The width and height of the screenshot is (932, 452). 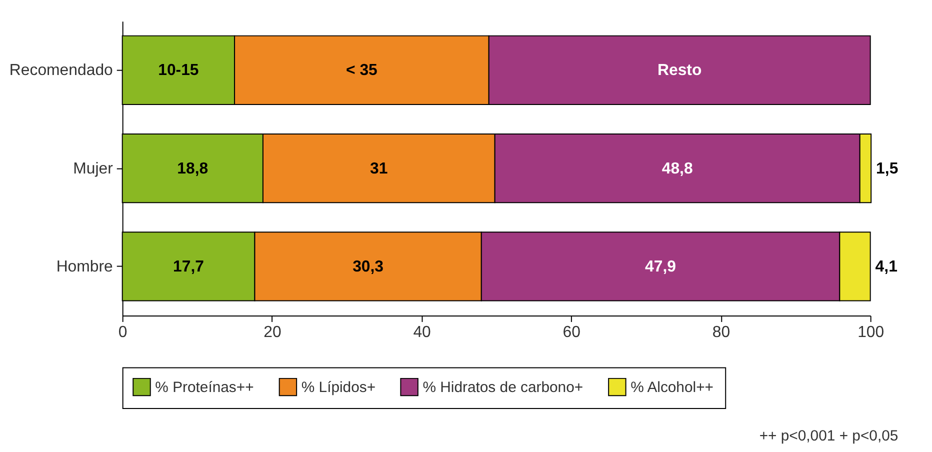 I want to click on y-tick-label: Hombre, so click(x=85, y=267).